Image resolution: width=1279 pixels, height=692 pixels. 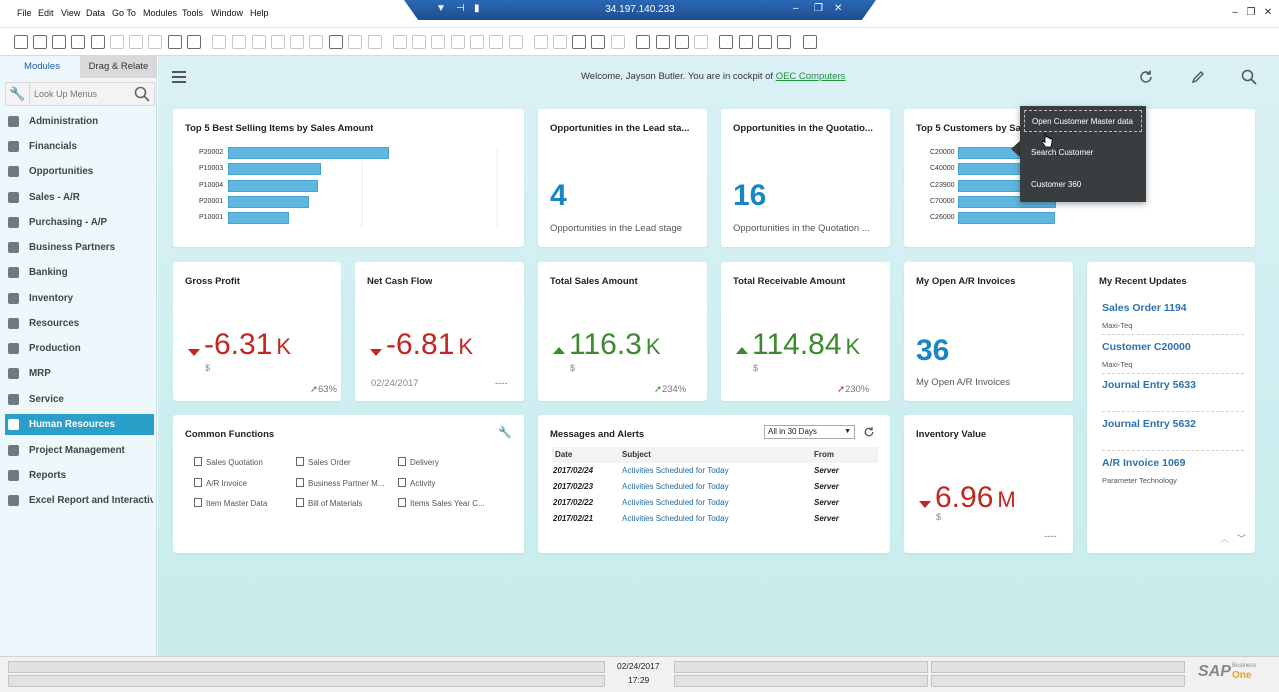 I want to click on restore-icon: ❐, so click(x=1251, y=12).